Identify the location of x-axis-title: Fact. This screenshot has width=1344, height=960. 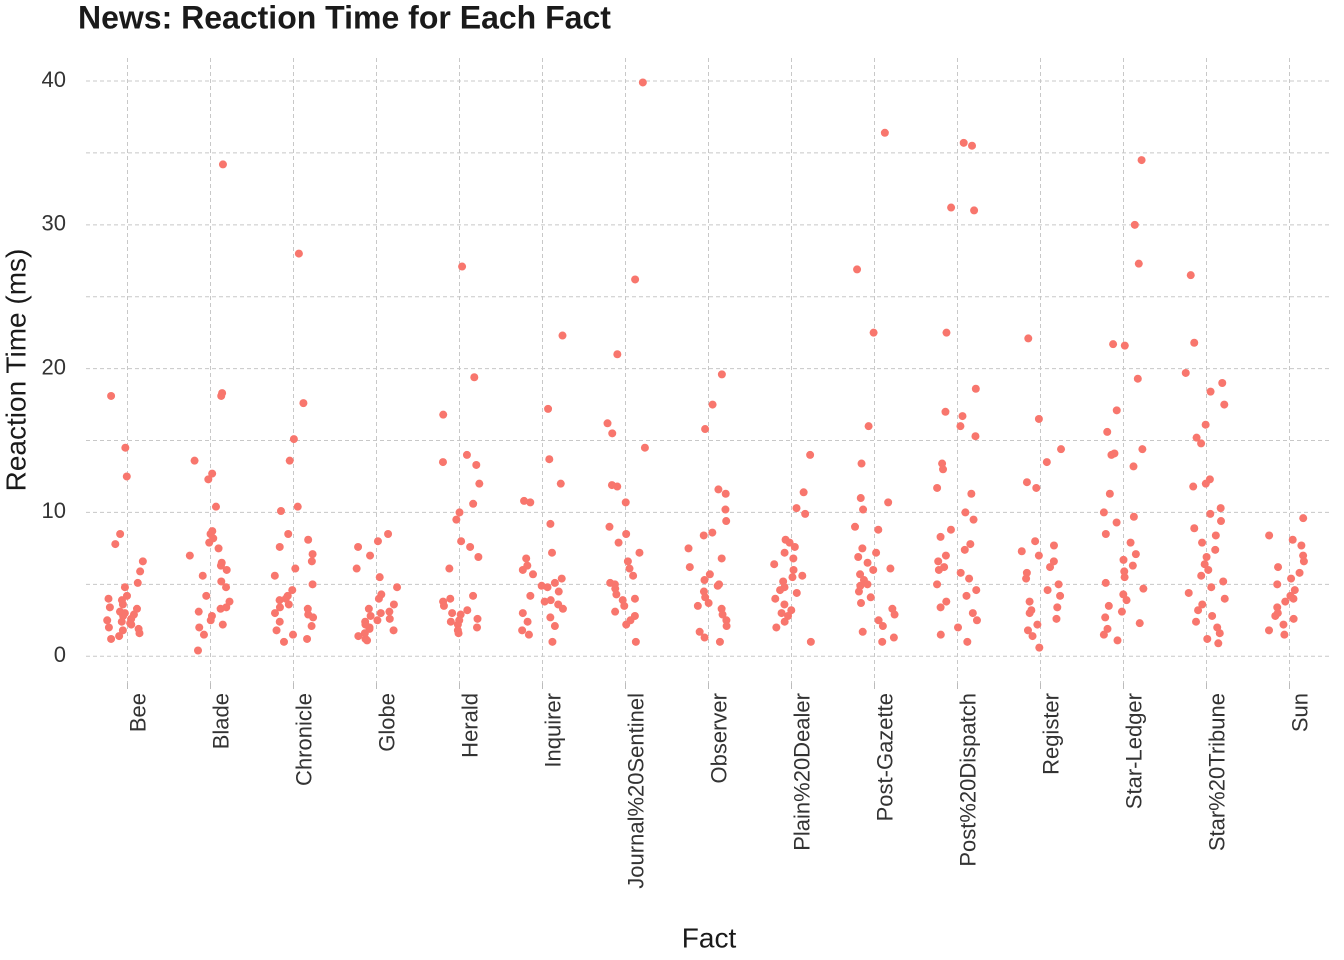
(709, 937).